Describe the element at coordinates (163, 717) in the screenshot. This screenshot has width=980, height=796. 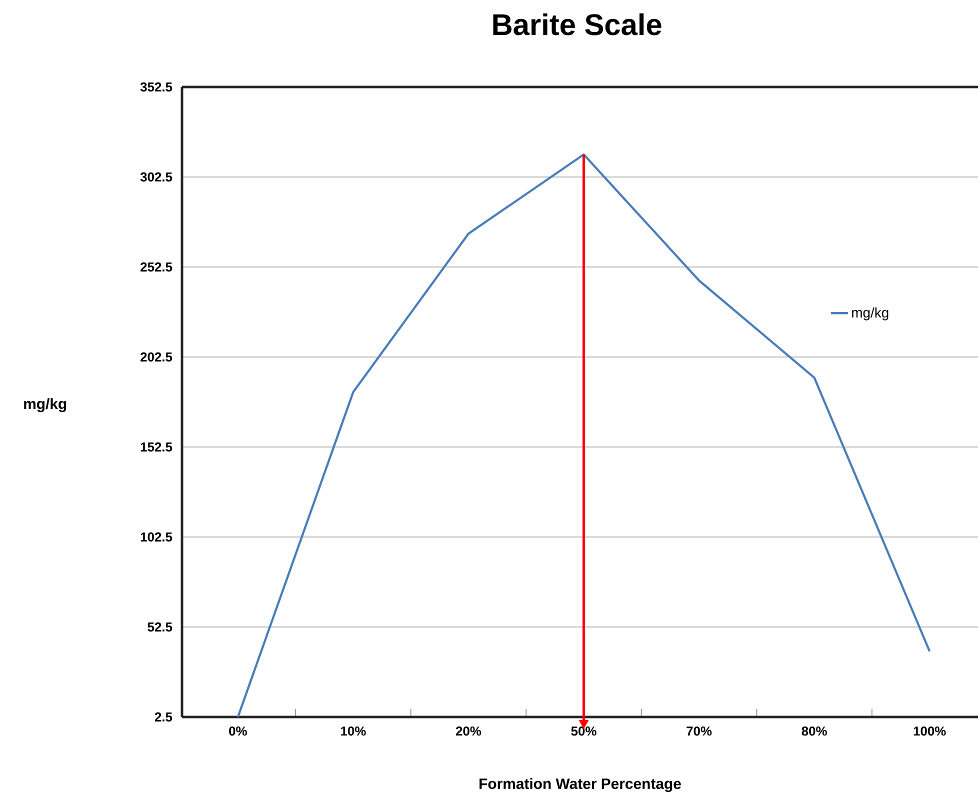
I see `y-tick-label: 2.5` at that location.